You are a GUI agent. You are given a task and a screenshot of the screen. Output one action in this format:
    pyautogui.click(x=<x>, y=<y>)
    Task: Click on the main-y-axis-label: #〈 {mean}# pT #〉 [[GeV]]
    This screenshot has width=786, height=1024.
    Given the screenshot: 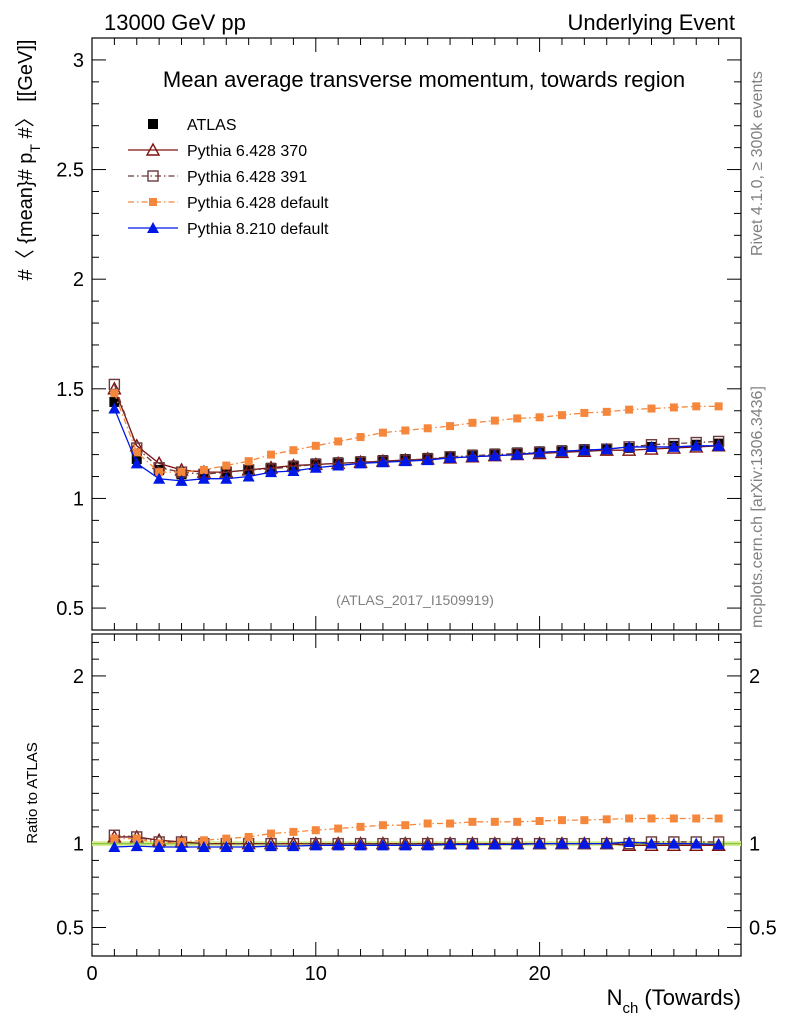 What is the action you would take?
    pyautogui.click(x=29, y=160)
    